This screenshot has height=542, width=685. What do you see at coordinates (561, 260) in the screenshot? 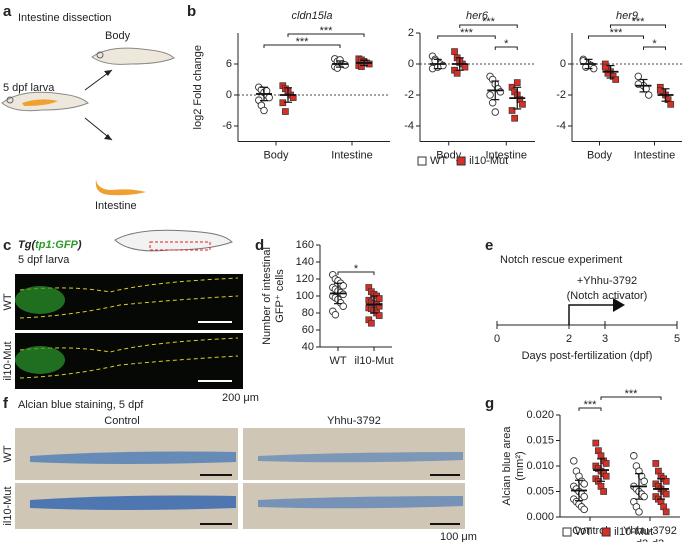
I see `chart-title: Notch rescue experiment` at bounding box center [561, 260].